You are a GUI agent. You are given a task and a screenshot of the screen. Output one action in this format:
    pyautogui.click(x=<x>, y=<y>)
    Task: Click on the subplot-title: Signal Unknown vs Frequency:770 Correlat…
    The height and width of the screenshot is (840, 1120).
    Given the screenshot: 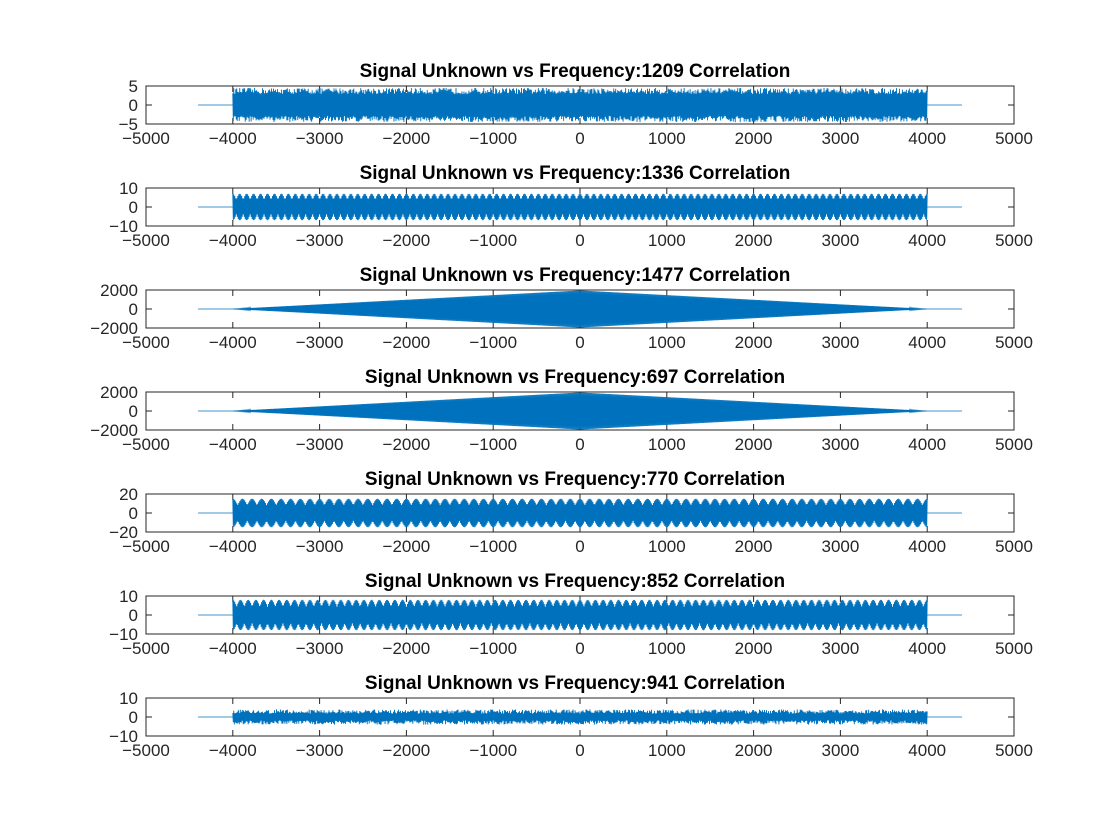 What is the action you would take?
    pyautogui.click(x=575, y=479)
    